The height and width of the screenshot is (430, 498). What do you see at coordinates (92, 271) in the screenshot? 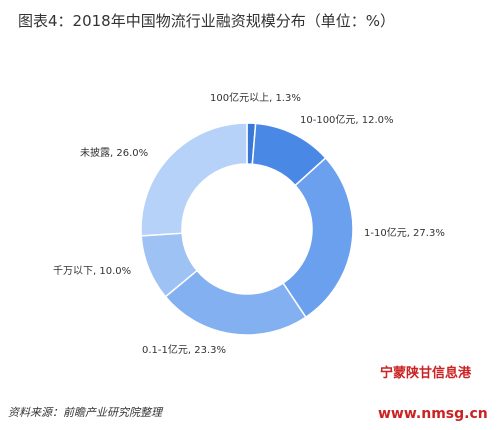
I see `slice-label: 千万以下, 10.0%` at bounding box center [92, 271].